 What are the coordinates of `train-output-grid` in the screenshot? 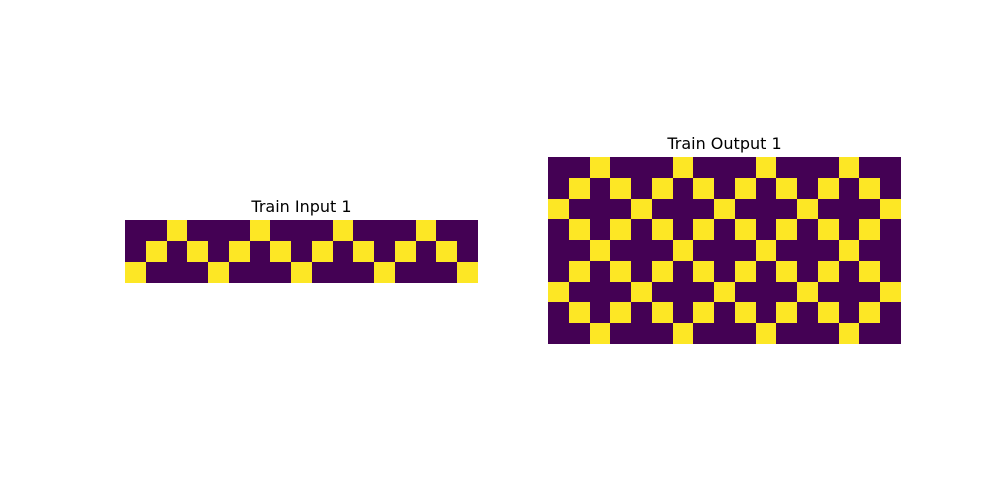 It's located at (724, 250).